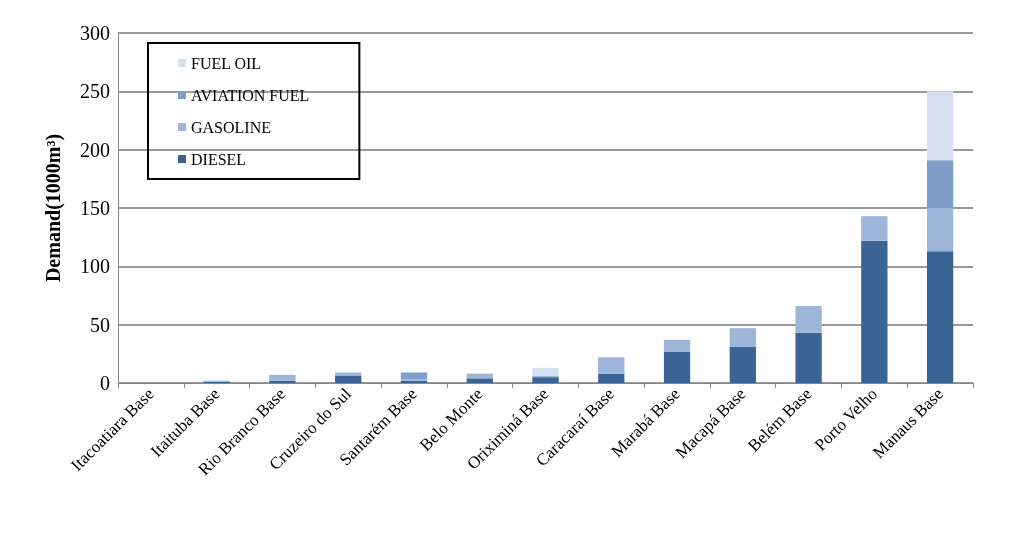 This screenshot has width=1009, height=540. I want to click on legend-label: GASOLINE, so click(231, 127).